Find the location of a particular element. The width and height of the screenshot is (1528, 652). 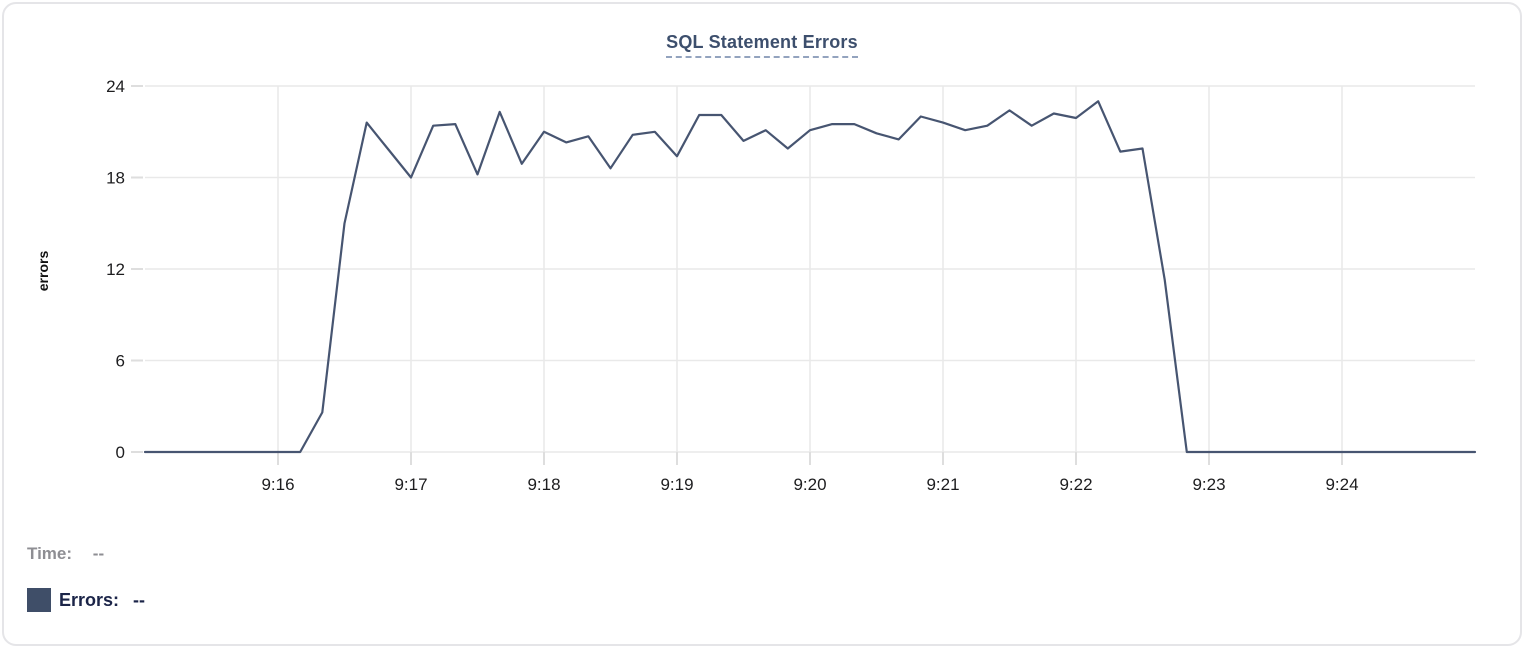

hover-readout-time: Time: -- is located at coordinates (65, 554).